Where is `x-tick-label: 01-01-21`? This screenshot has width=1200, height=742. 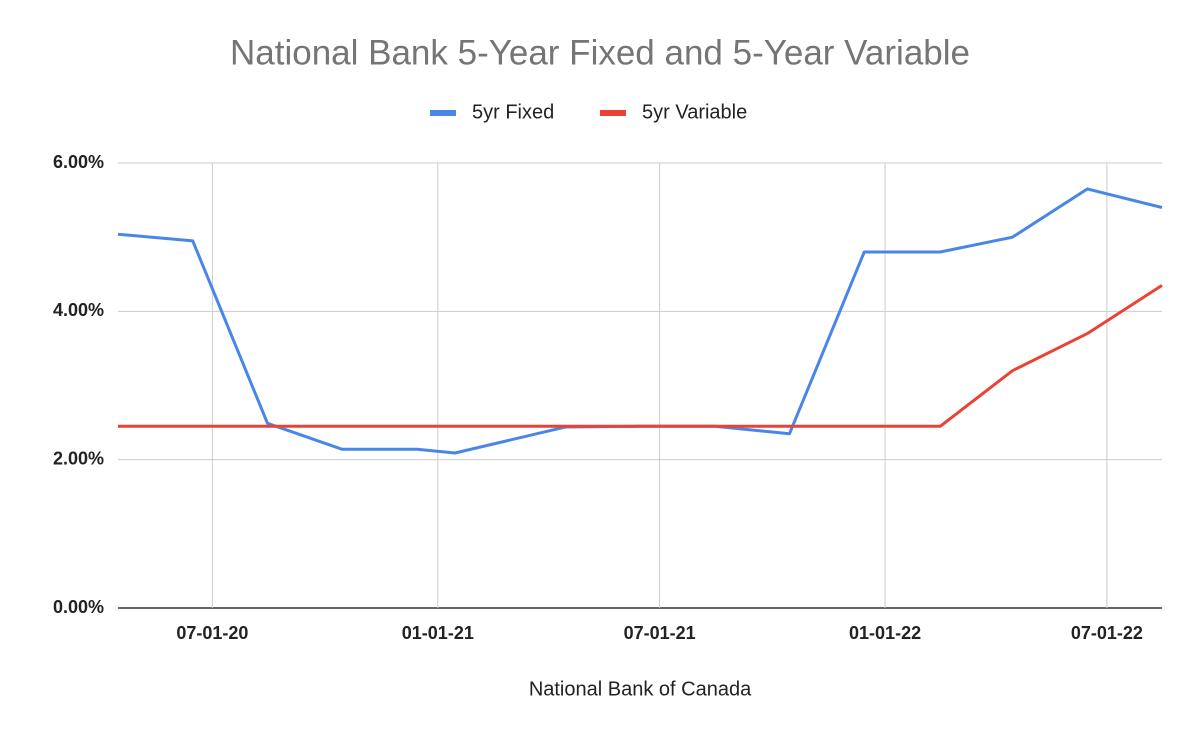 x-tick-label: 01-01-21 is located at coordinates (438, 633).